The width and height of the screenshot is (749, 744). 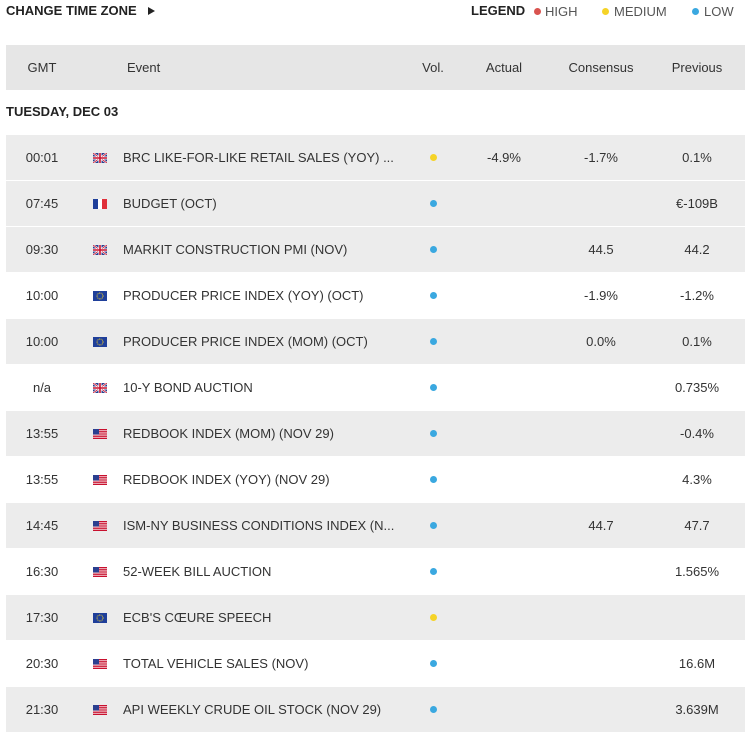 What do you see at coordinates (697, 387) in the screenshot?
I see `previous: 0.735%` at bounding box center [697, 387].